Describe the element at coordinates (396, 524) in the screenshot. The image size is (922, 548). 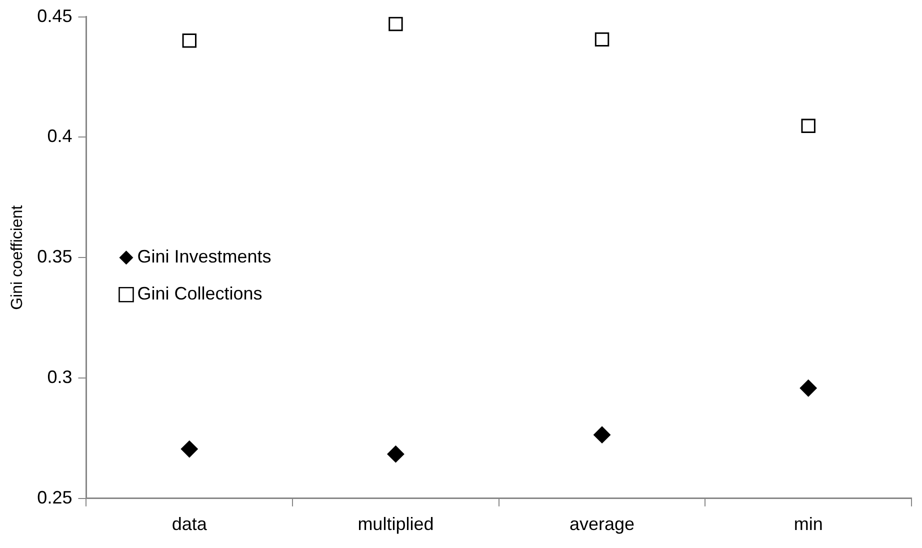
I see `x-tick-label: multiplied` at that location.